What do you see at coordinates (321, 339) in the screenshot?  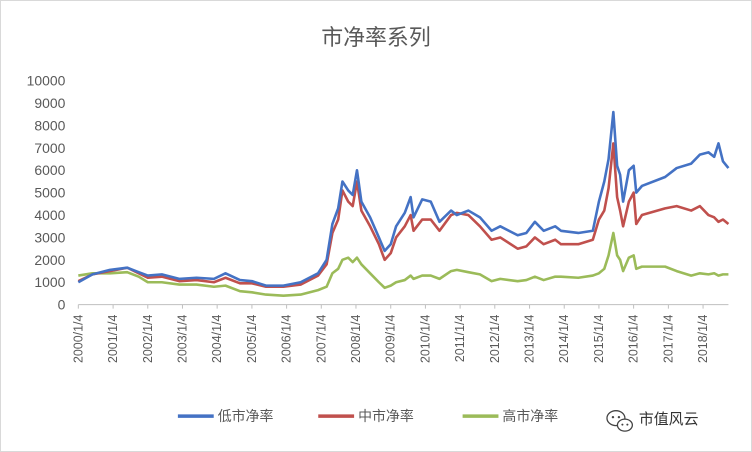 I see `x-tick-label: 2007/1/4` at bounding box center [321, 339].